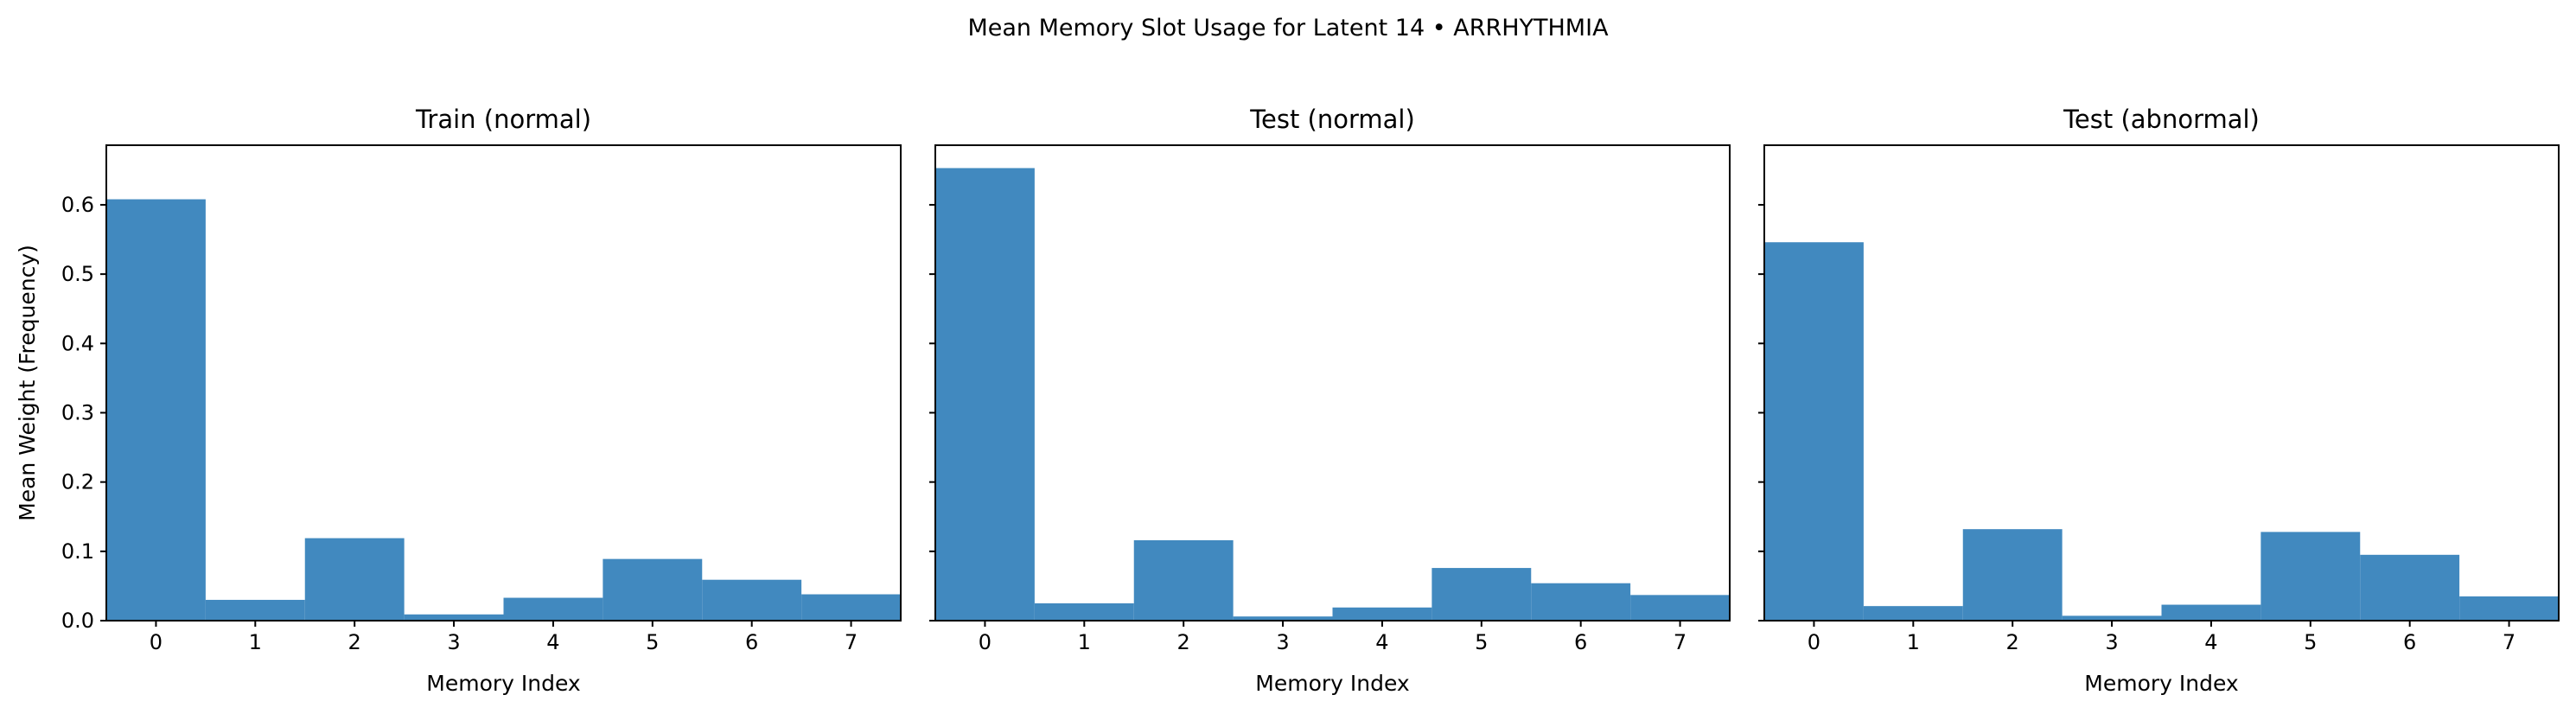  I want to click on y-axis-label: Mean Weight (Frequency), so click(27, 383).